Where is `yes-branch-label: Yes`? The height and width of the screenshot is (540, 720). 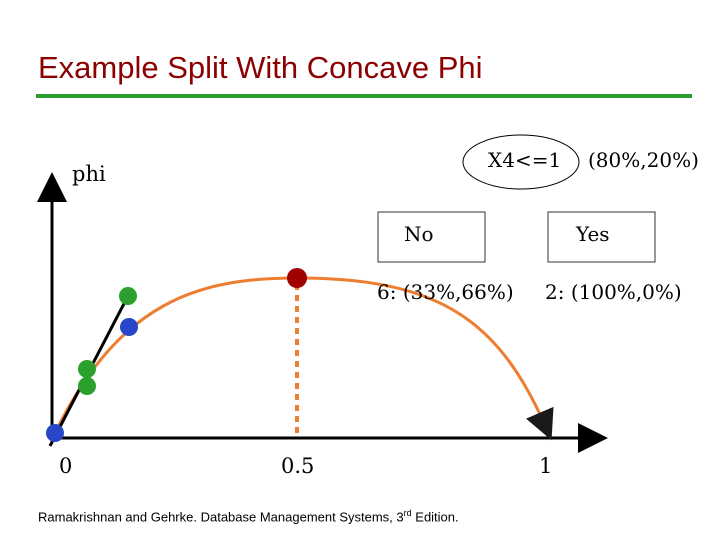
yes-branch-label: Yes is located at coordinates (593, 234).